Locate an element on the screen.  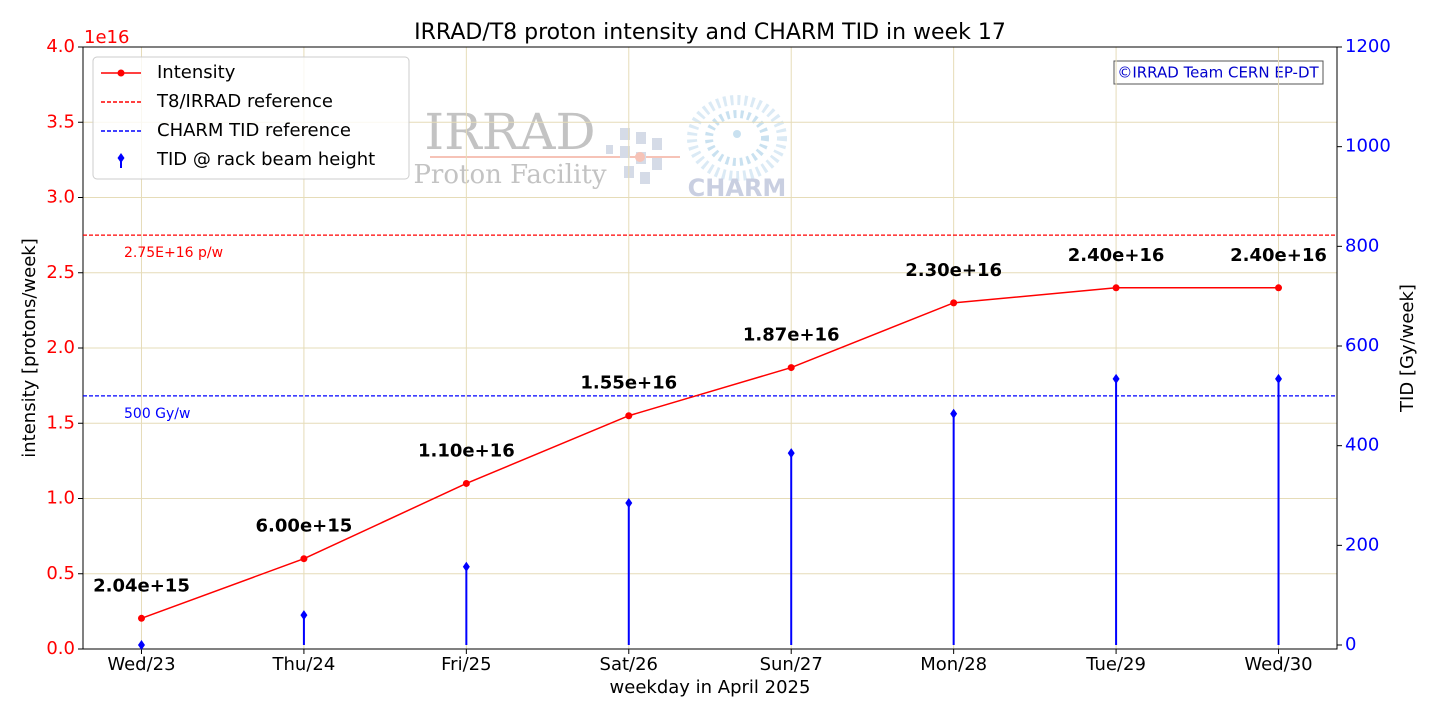
legend-label: Intensity is located at coordinates (196, 72).